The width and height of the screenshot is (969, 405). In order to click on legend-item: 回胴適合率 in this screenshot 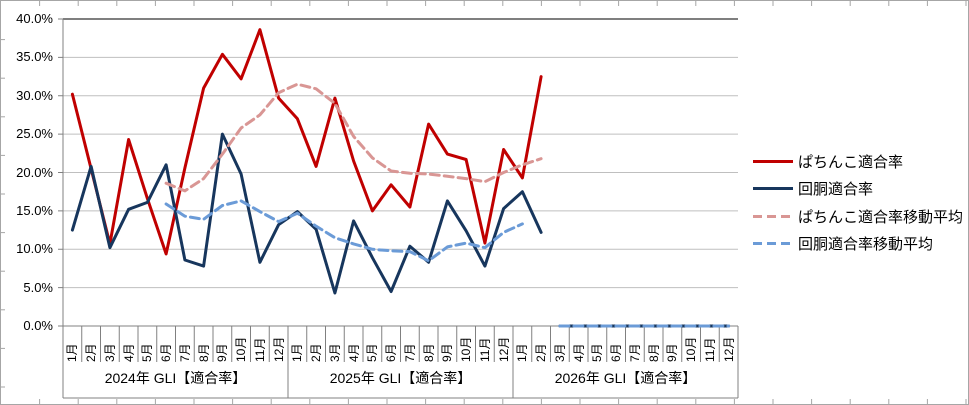, I will do `click(813, 189)`.